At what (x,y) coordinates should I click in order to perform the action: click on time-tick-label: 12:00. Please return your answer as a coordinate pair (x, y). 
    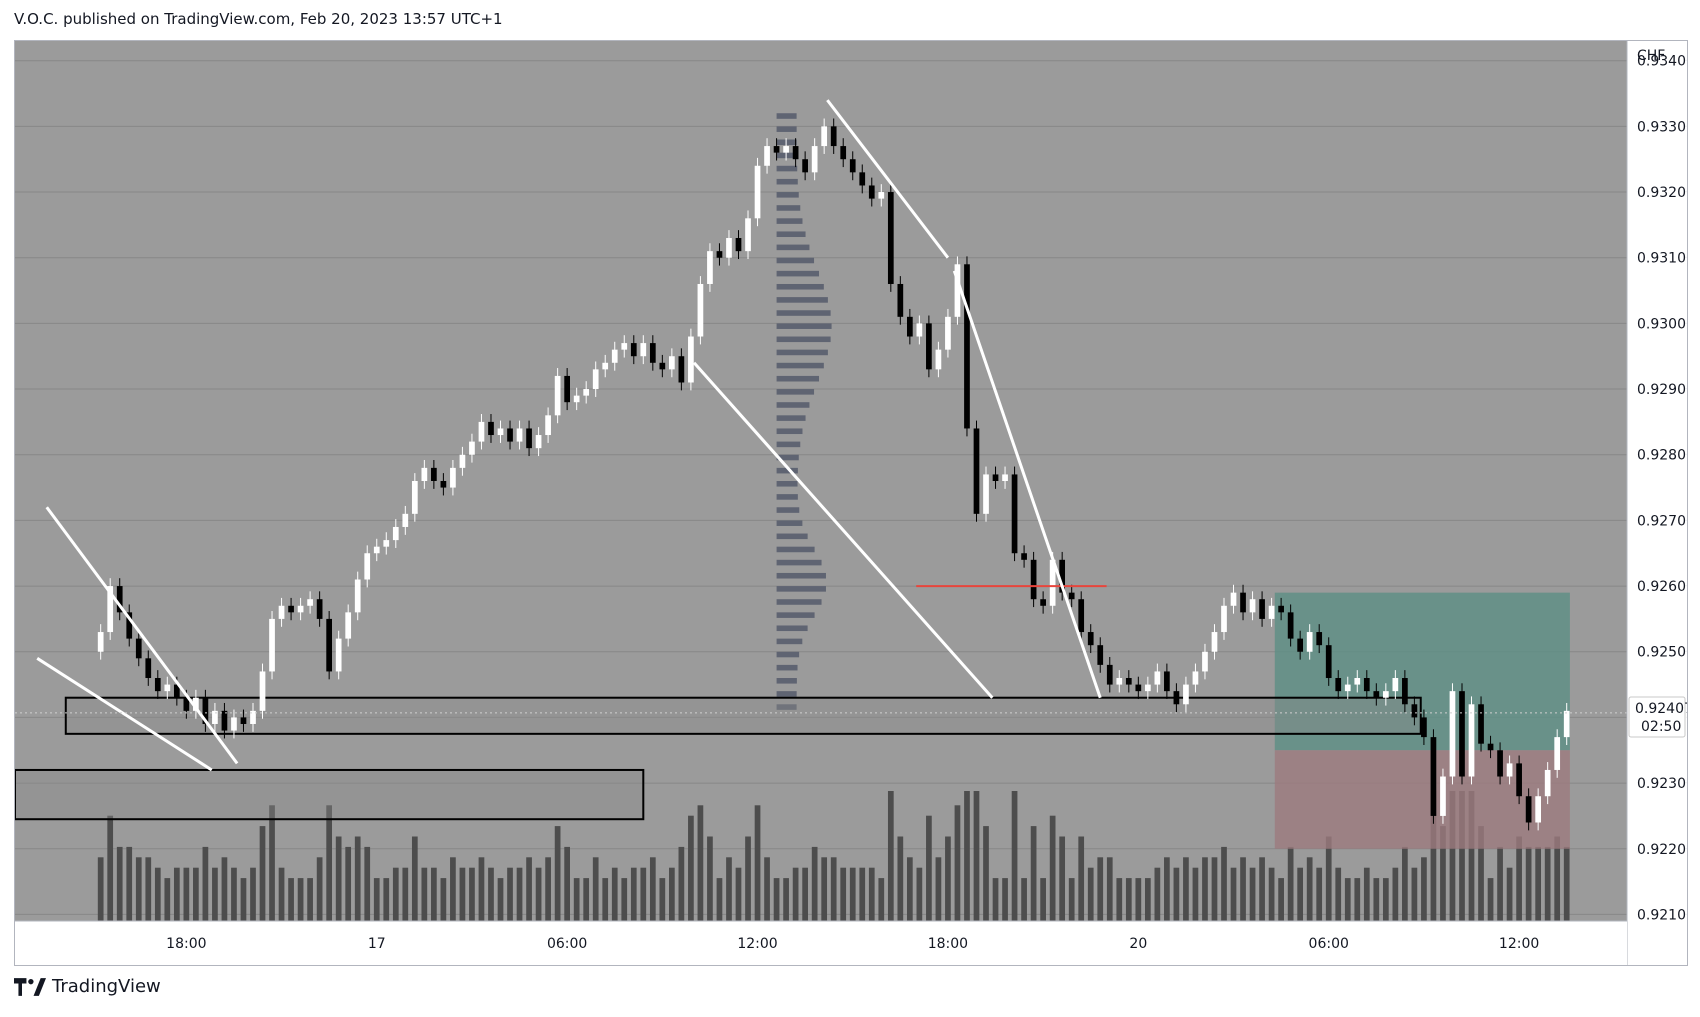
    Looking at the image, I should click on (1519, 944).